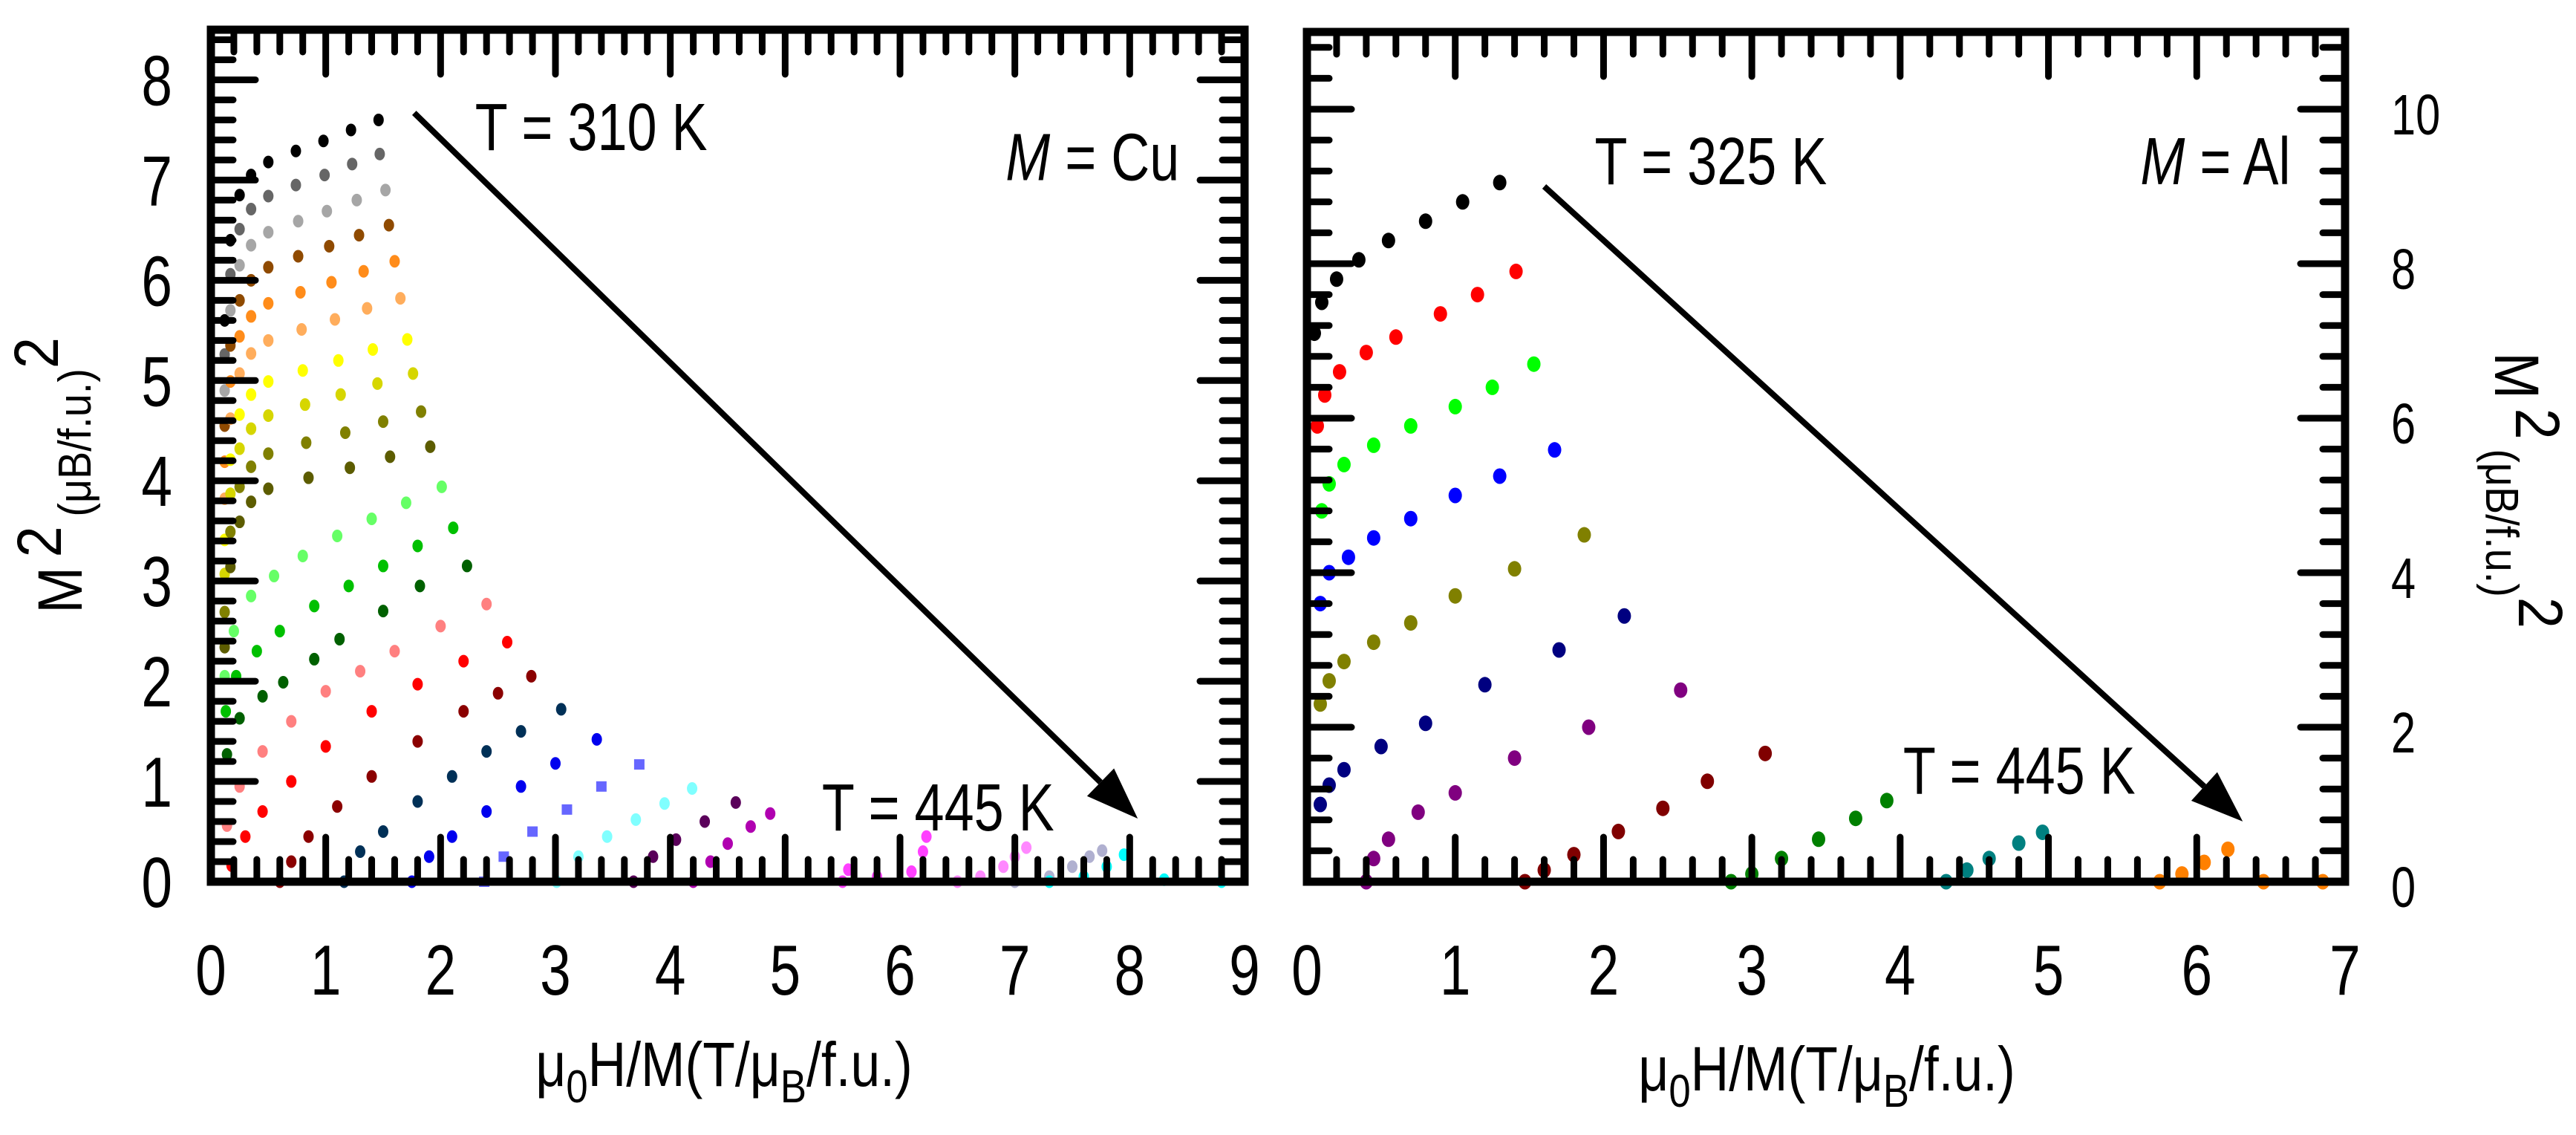 The width and height of the screenshot is (2576, 1135). I want to click on right-annotation-t-high: T = 325 K, so click(1710, 161).